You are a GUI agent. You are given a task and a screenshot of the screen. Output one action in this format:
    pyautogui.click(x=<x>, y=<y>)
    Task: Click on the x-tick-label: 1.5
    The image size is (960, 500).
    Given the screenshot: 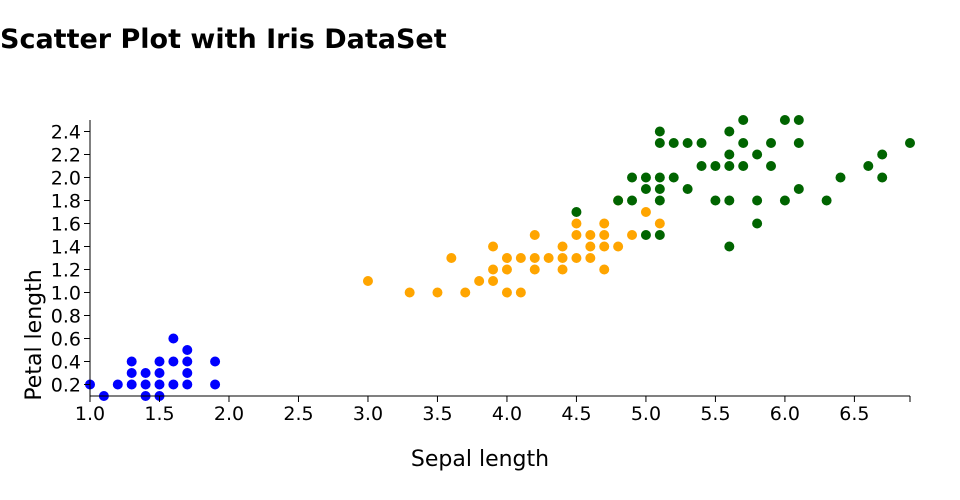 What is the action you would take?
    pyautogui.click(x=159, y=414)
    